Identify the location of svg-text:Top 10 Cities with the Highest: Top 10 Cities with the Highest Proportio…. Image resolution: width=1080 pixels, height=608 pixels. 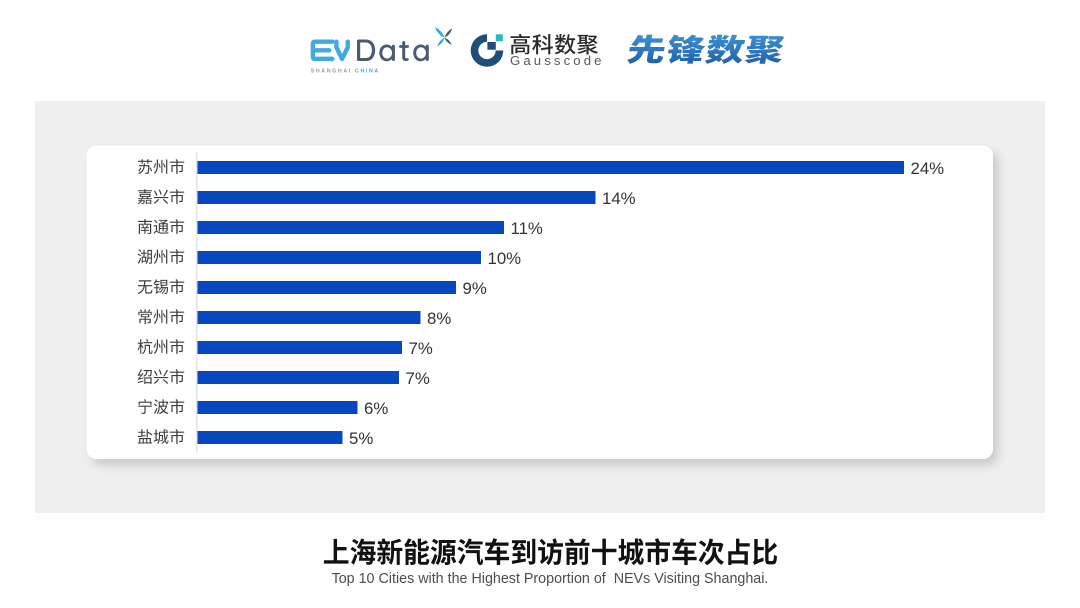
(550, 579).